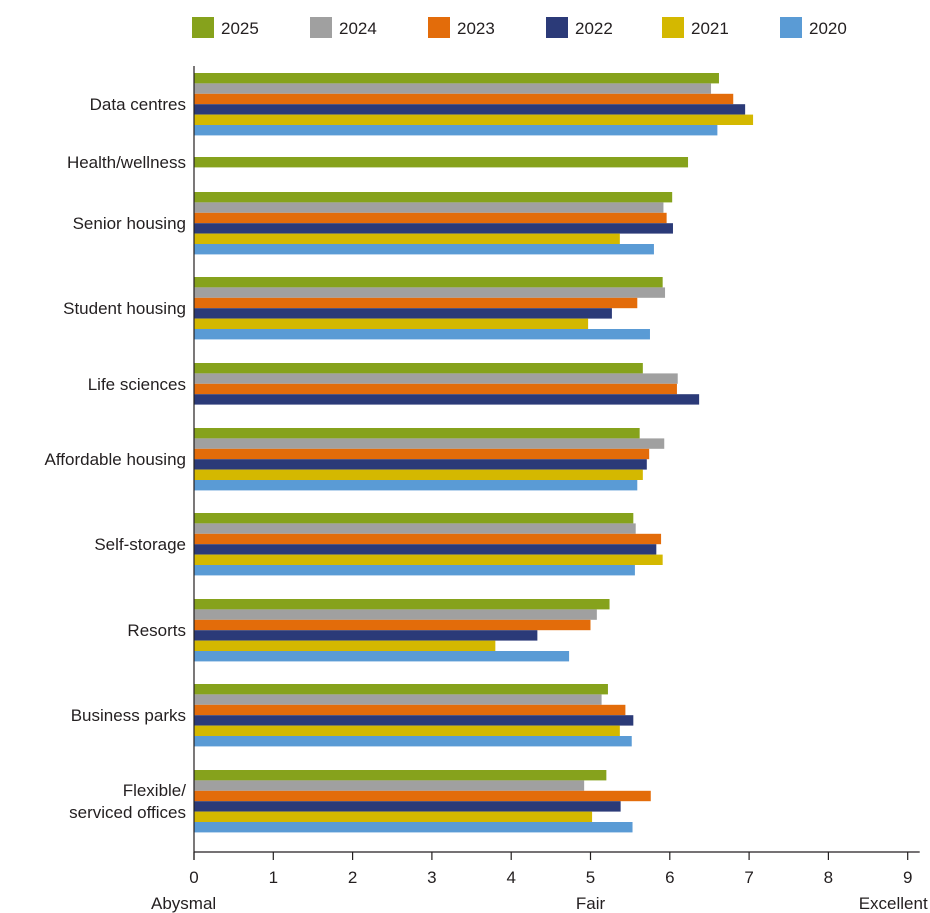  I want to click on bar-data-centres-2024, so click(453, 88).